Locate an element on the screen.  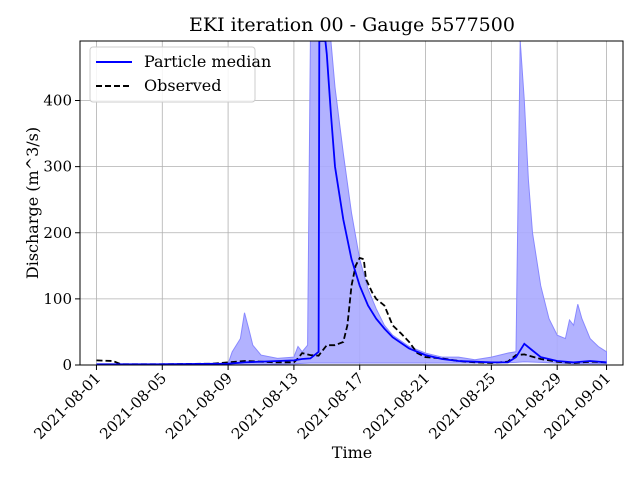
y-axis-label: Discharge (m^3/s) is located at coordinates (32, 203).